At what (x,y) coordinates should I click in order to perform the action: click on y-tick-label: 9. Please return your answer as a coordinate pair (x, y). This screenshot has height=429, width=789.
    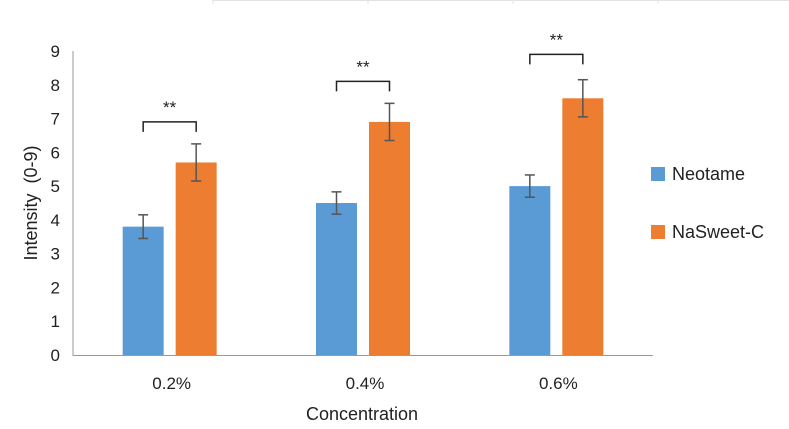
    Looking at the image, I should click on (55, 51).